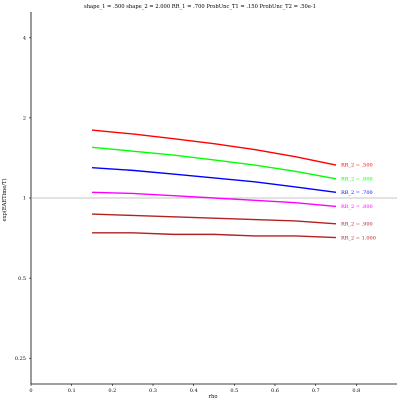 The image size is (400, 400). What do you see at coordinates (357, 193) in the screenshot?
I see `series-label: RR_2 = .700` at bounding box center [357, 193].